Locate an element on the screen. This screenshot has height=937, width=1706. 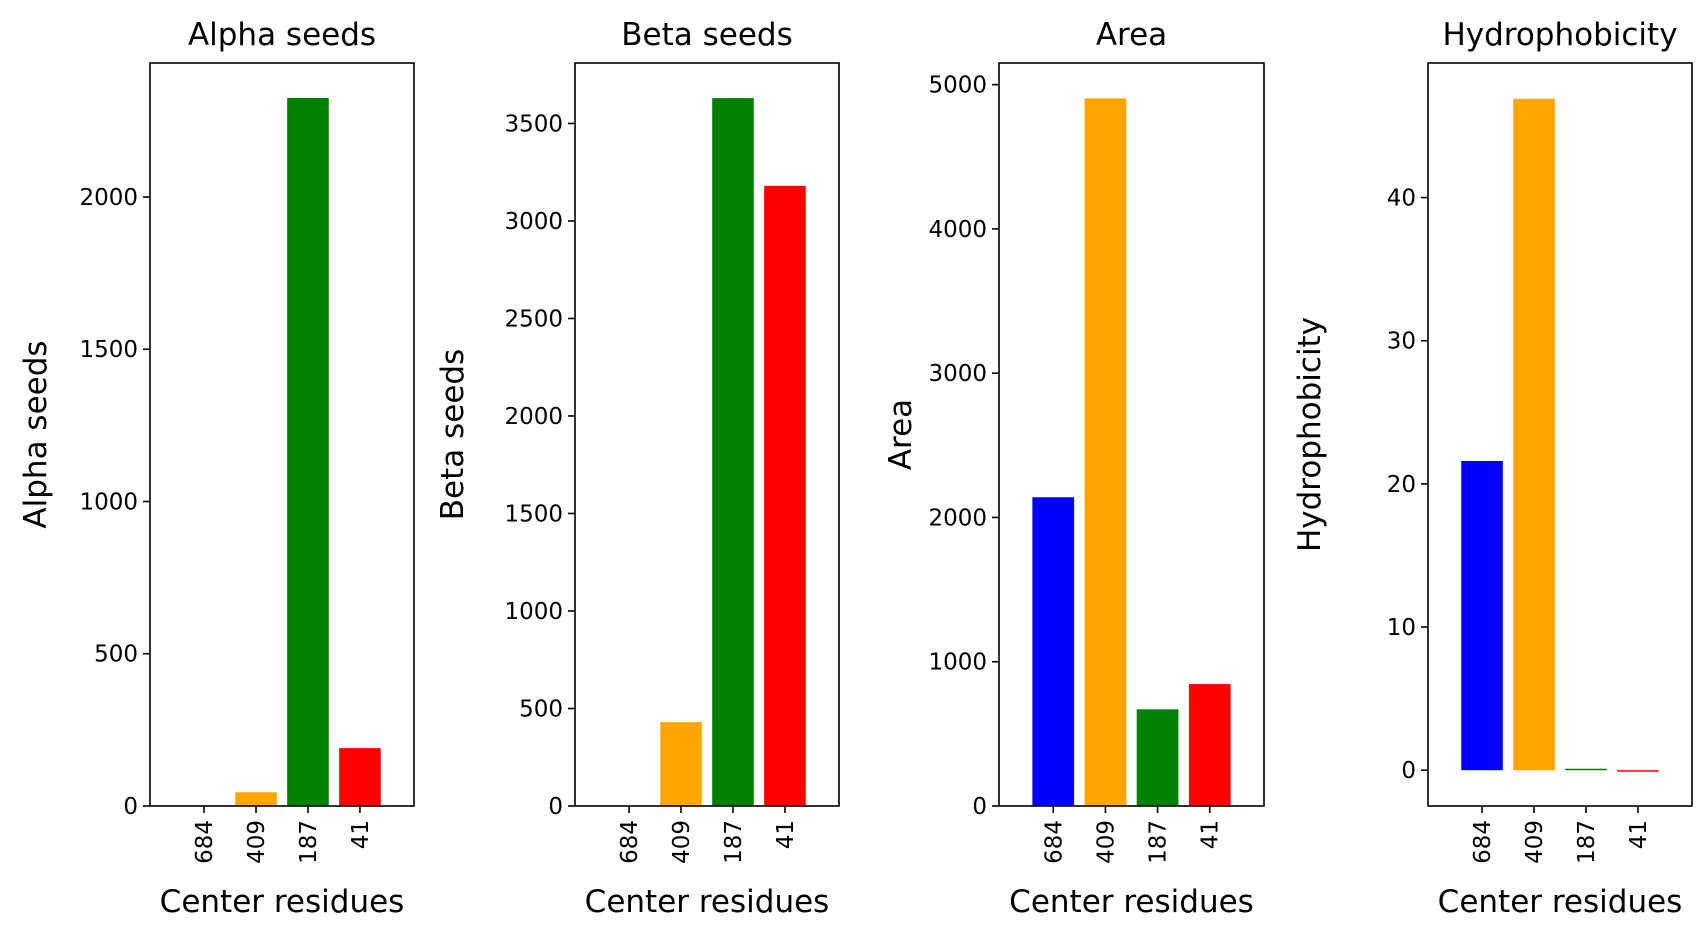
y-tick-label: 5000 is located at coordinates (957, 86).